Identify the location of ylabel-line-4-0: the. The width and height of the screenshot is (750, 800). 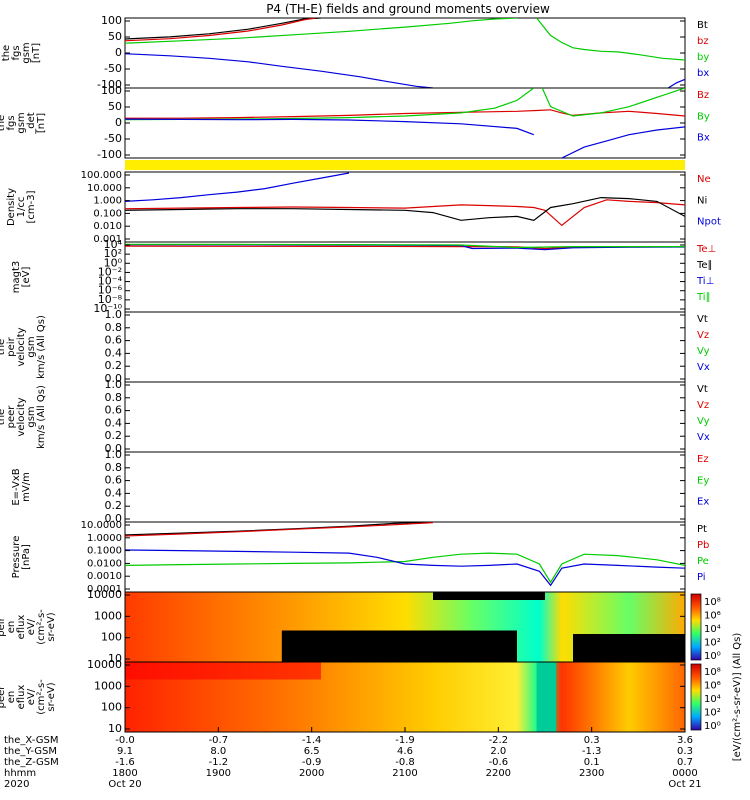
(3, 347).